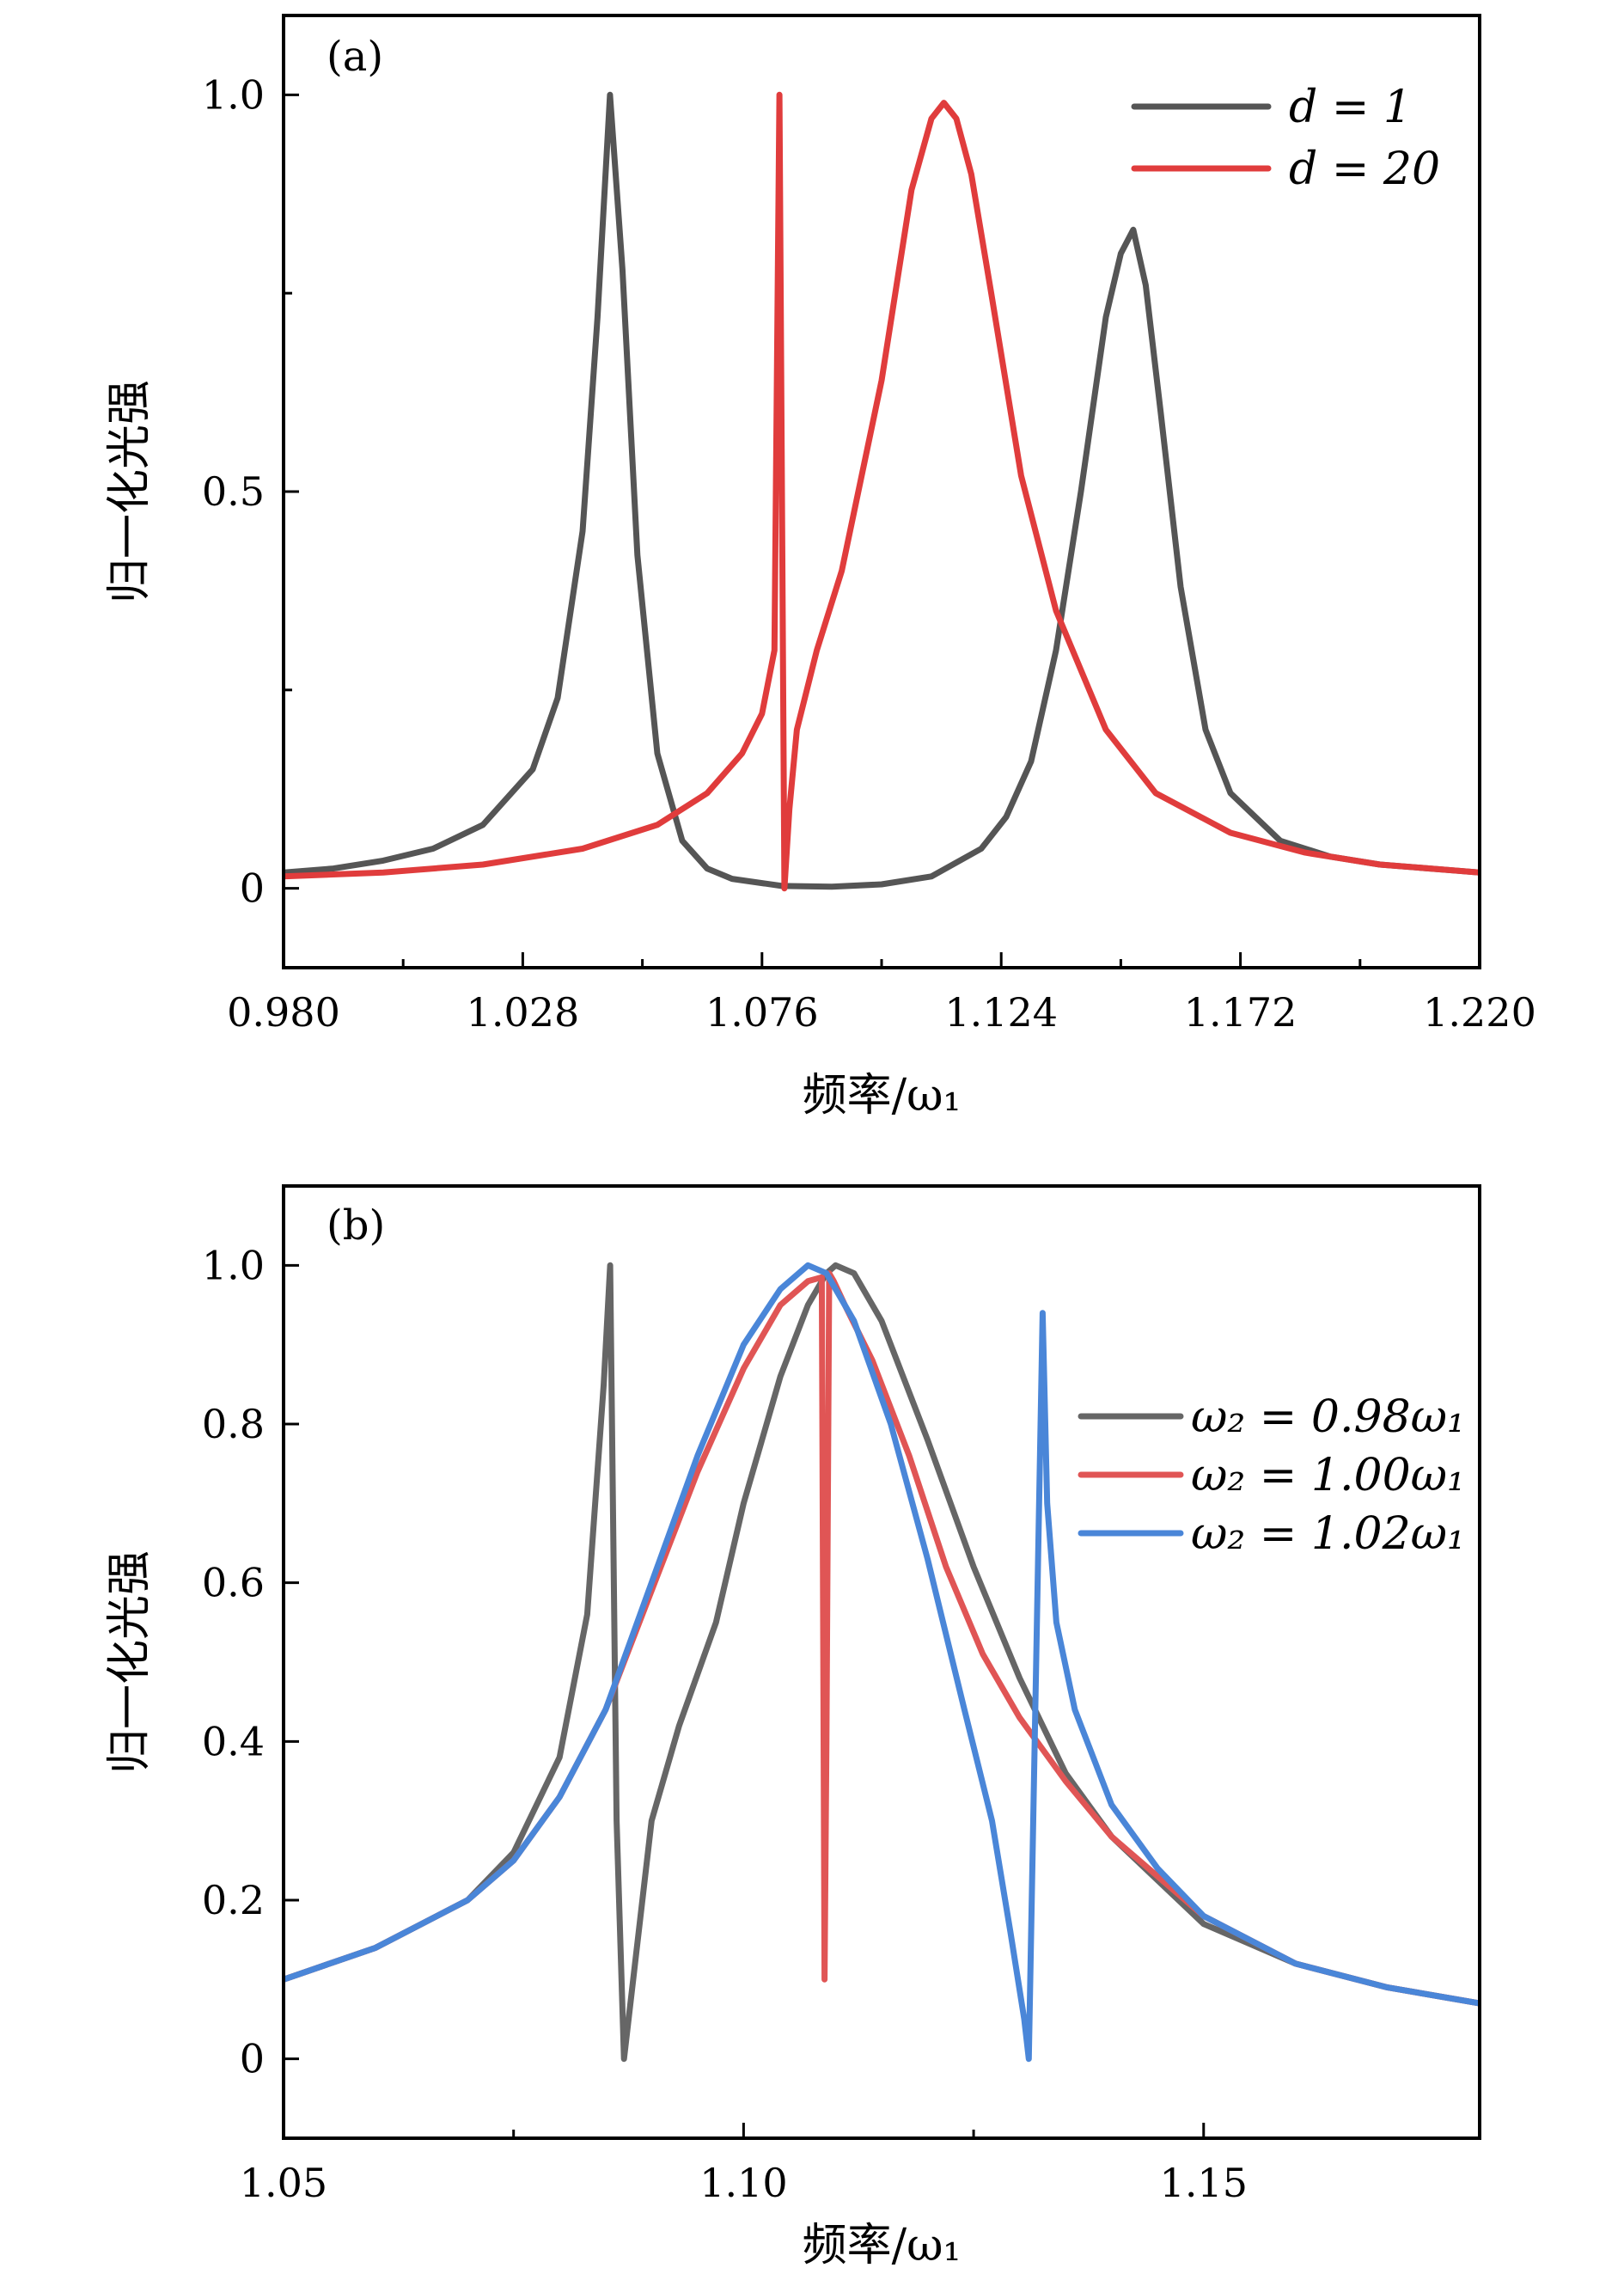 The height and width of the screenshot is (2274, 1624). Describe the element at coordinates (1364, 169) in the screenshot. I see `legend-label-2: d = 20` at that location.